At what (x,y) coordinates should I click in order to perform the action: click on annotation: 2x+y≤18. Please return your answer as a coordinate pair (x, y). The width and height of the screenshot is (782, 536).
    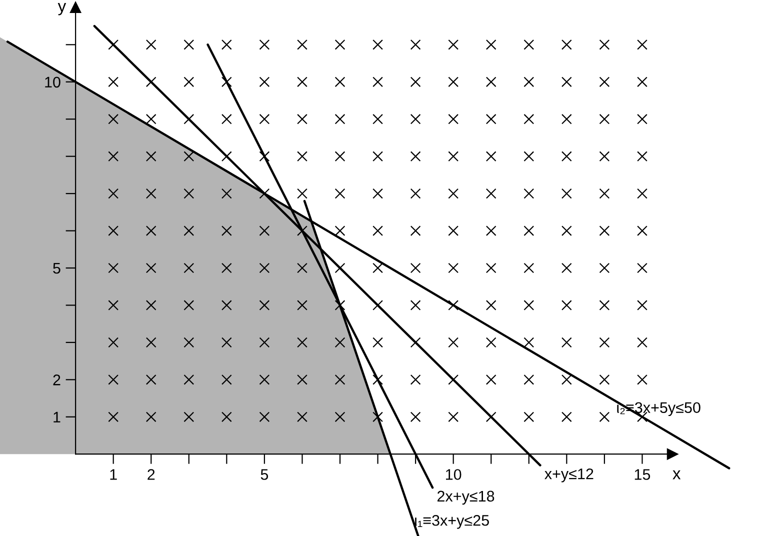
    Looking at the image, I should click on (465, 497).